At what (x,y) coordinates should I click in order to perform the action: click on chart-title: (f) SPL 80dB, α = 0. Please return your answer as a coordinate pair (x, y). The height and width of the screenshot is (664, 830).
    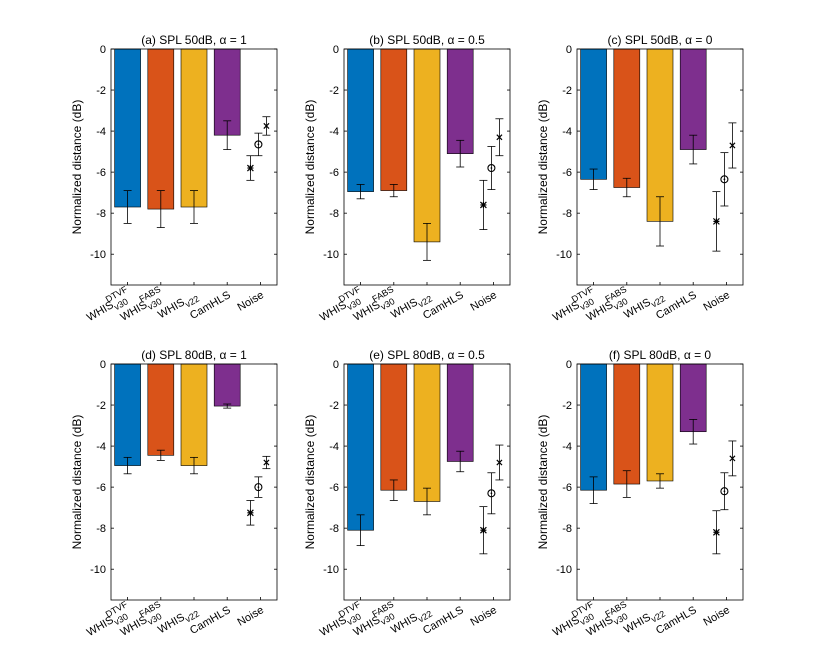
    Looking at the image, I should click on (660, 355).